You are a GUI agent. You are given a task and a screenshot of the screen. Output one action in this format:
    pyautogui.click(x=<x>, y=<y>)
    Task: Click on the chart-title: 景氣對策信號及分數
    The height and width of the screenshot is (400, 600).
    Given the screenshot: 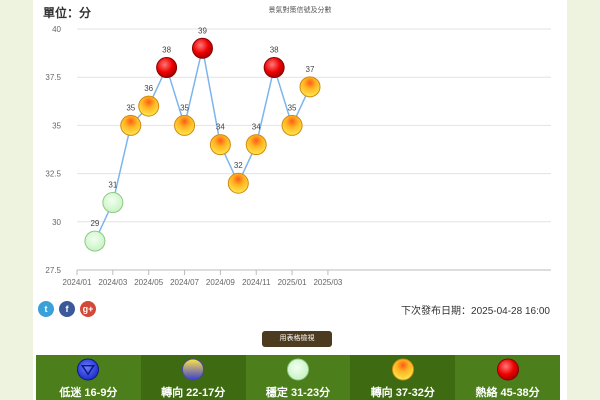 What is the action you would take?
    pyautogui.click(x=300, y=10)
    